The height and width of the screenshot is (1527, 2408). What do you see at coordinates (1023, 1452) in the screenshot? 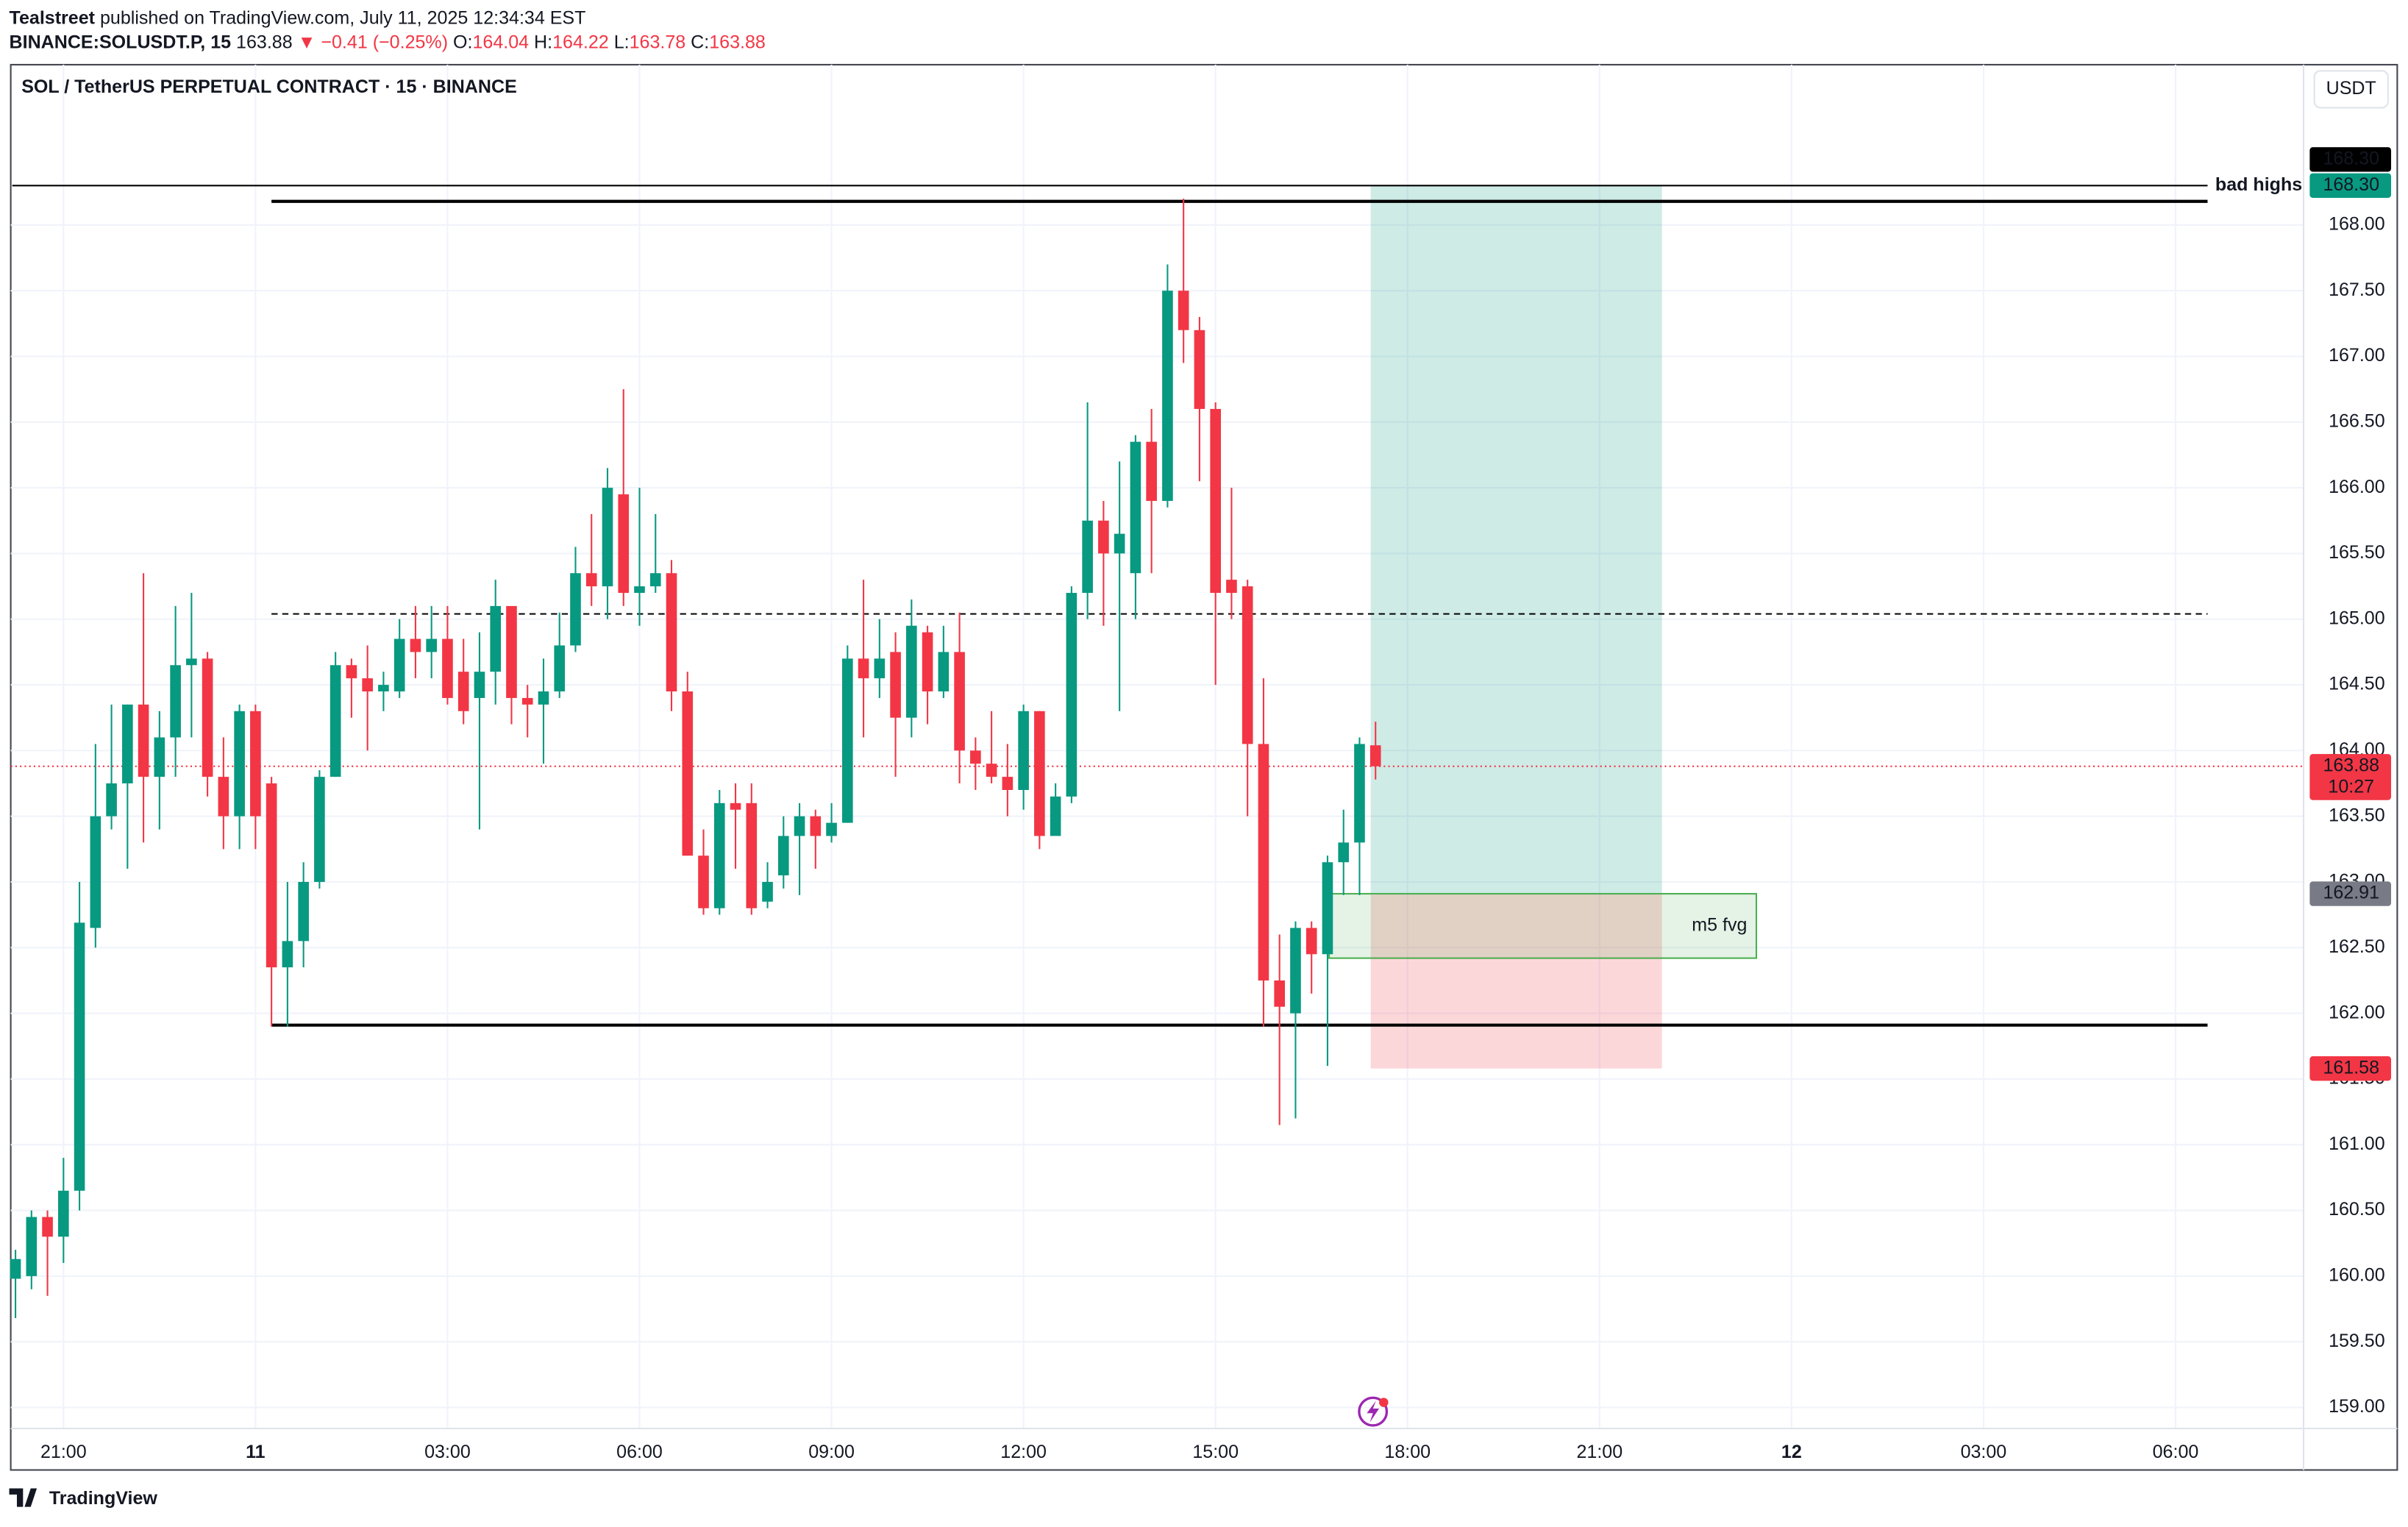
I see `x-tick-label: 12:00` at bounding box center [1023, 1452].